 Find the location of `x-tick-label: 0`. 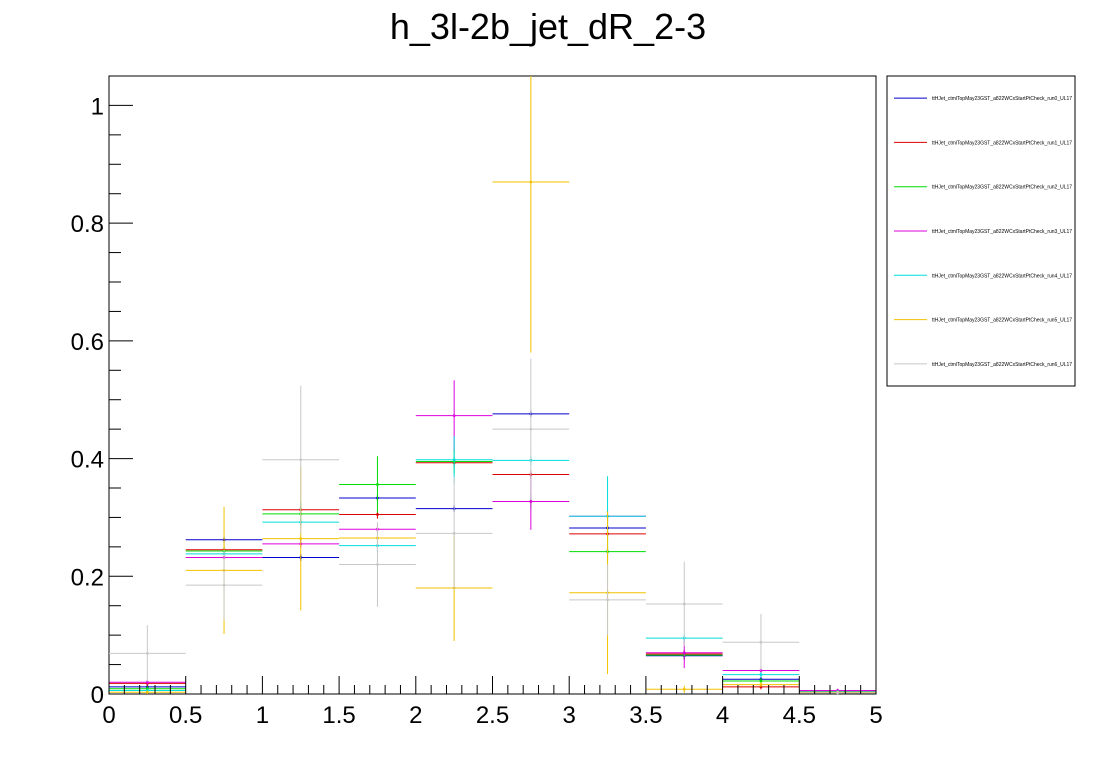

x-tick-label: 0 is located at coordinates (108, 715).